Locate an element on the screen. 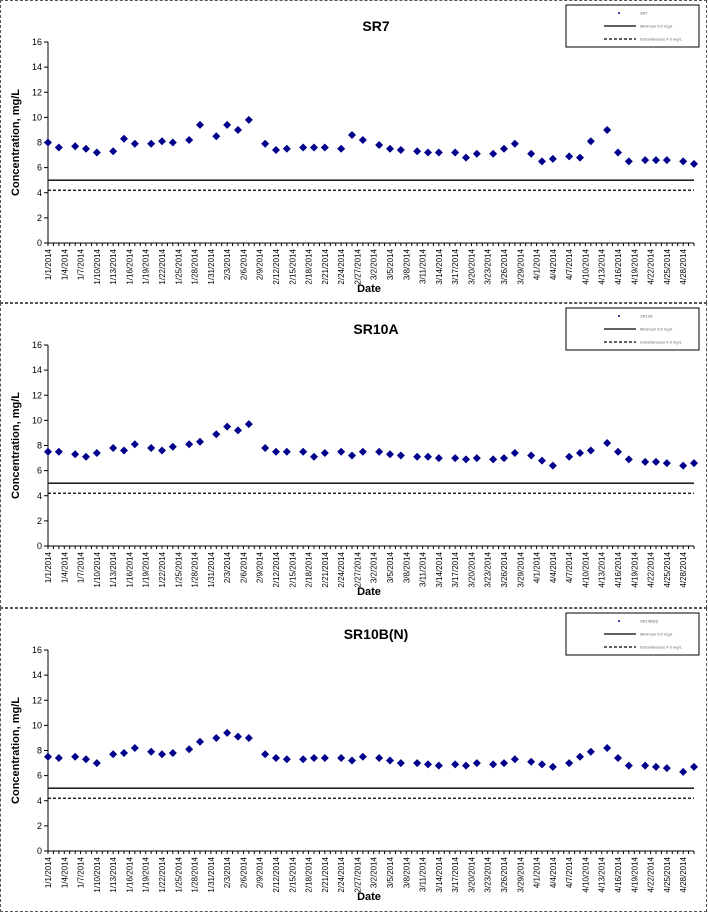 Image resolution: width=708 pixels, height=912 pixels. x-tick-label: 2/9/2014 is located at coordinates (260, 567).